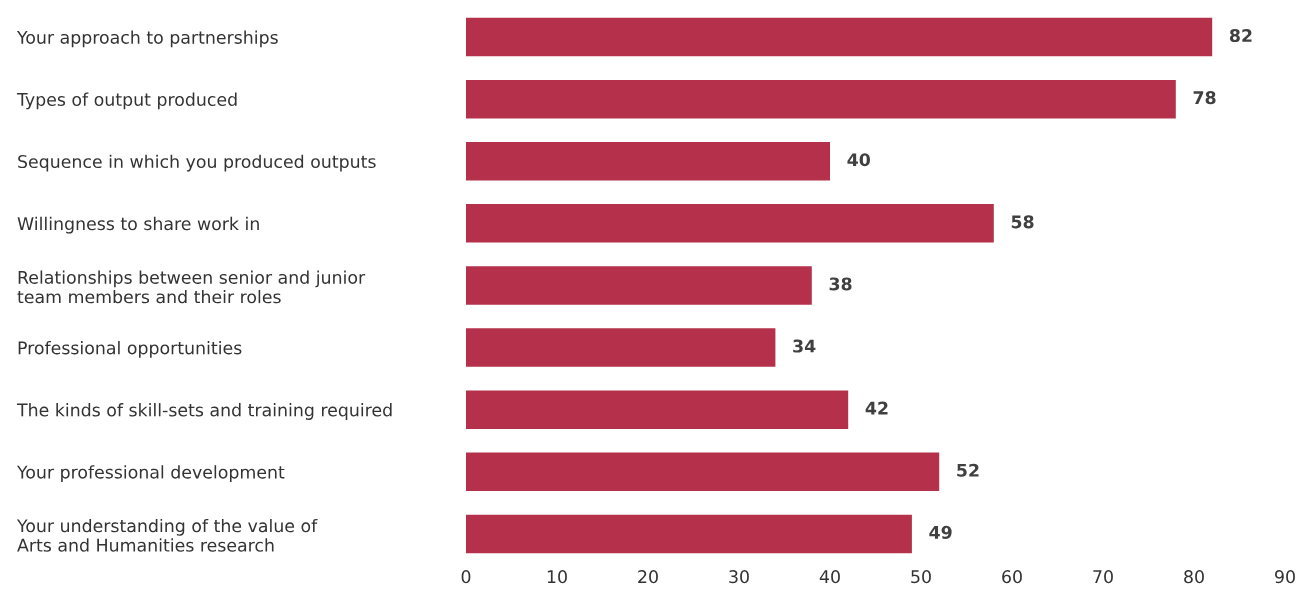 This screenshot has height=601, width=1300. What do you see at coordinates (126, 101) in the screenshot?
I see `y-tick-label: Types of output produced` at bounding box center [126, 101].